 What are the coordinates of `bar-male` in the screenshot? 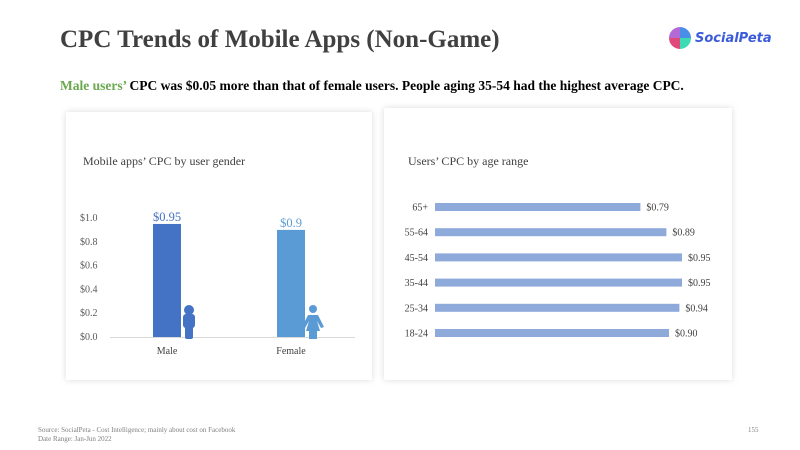 It's located at (167, 280).